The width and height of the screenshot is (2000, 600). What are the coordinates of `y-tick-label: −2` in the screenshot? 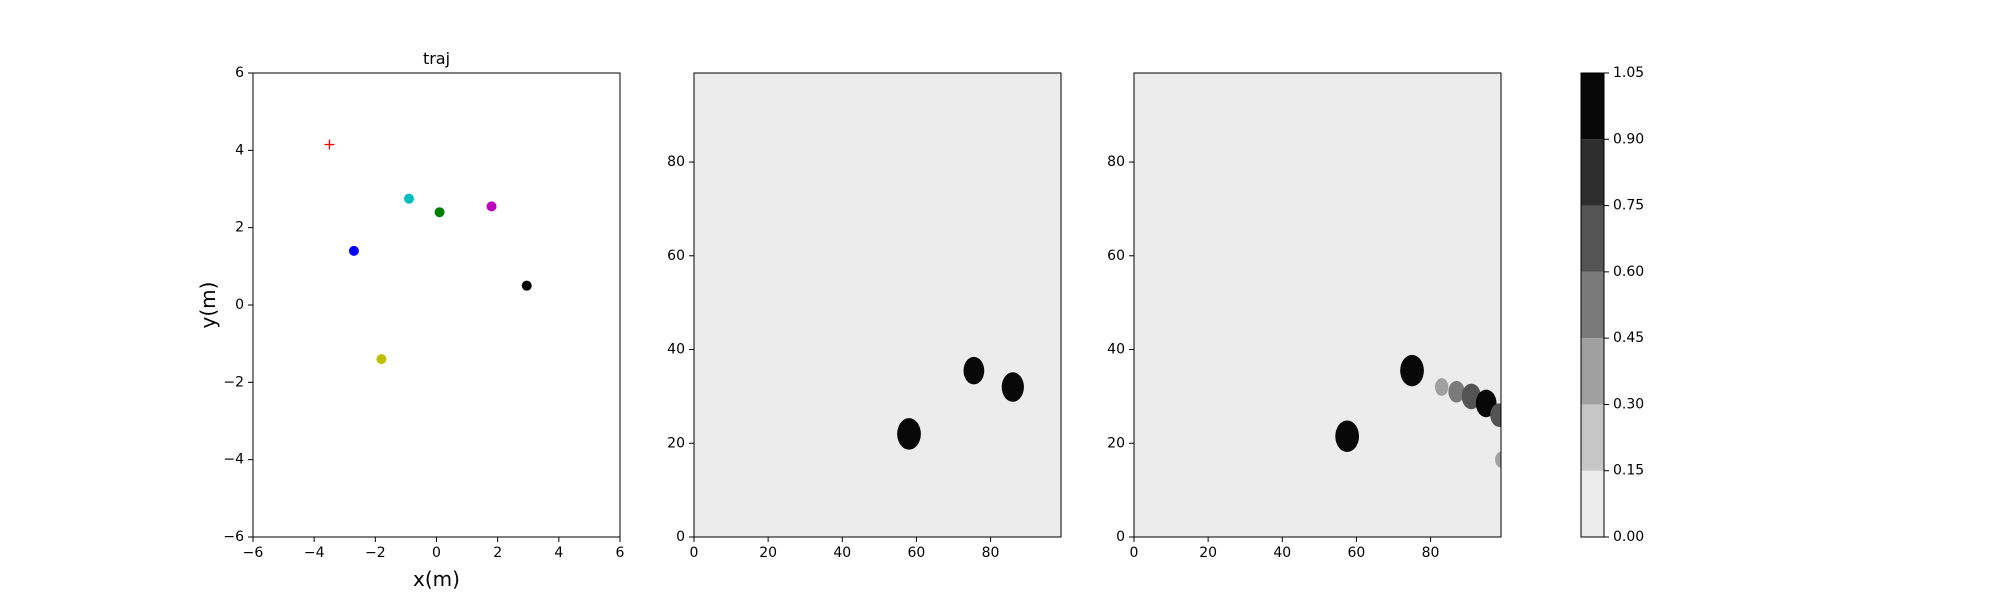 It's located at (233, 382).